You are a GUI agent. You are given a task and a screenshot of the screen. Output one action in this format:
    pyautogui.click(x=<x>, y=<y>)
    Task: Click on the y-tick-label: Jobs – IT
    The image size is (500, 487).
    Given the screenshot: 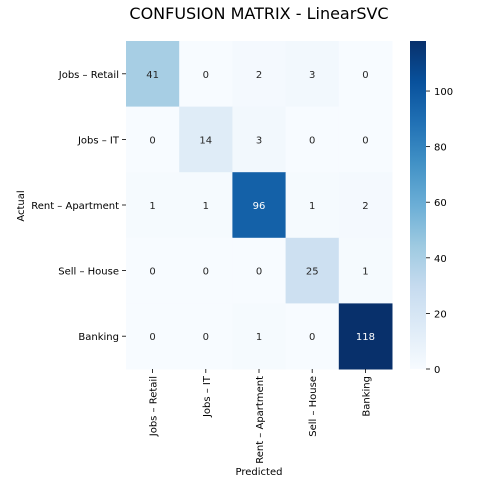 What is the action you would take?
    pyautogui.click(x=98, y=140)
    